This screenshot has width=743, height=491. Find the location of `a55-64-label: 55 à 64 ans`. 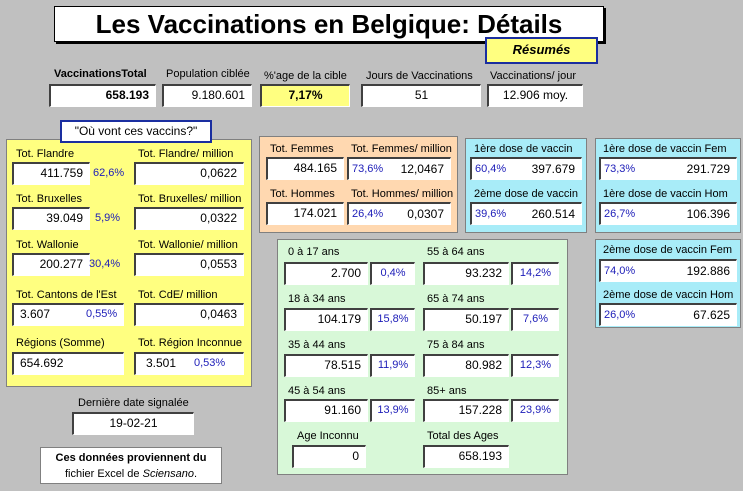

a55-64-label: 55 à 64 ans is located at coordinates (456, 252).